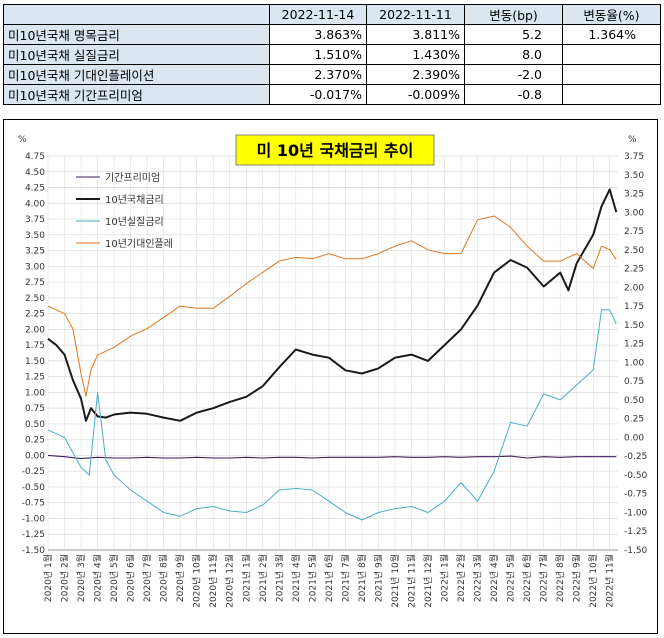 This screenshot has width=664, height=638. What do you see at coordinates (81, 578) in the screenshot?
I see `x-tick-label: 2020년 3월` at bounding box center [81, 578].